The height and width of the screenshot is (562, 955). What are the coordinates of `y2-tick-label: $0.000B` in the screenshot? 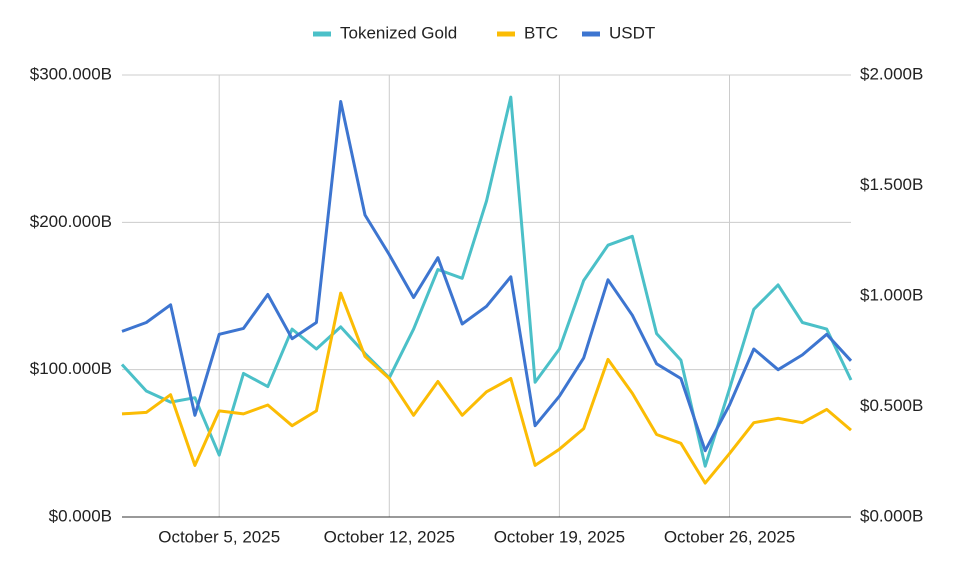 It's located at (891, 515).